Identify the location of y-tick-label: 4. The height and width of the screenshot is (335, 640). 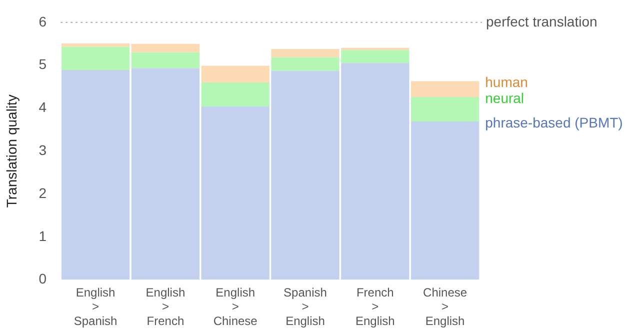
(42, 107).